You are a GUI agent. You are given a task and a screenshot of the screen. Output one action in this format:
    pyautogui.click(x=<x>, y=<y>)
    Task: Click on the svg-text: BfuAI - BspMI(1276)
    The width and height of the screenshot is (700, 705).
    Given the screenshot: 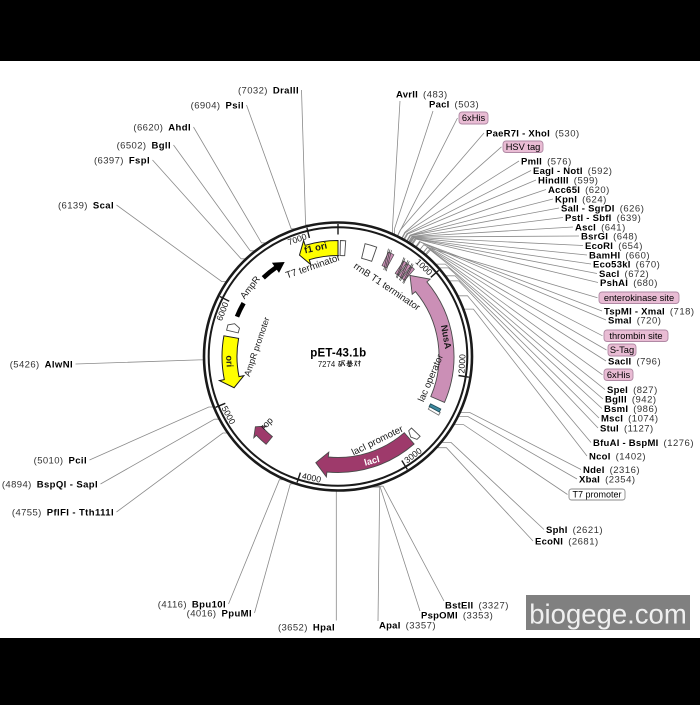 What is the action you would take?
    pyautogui.click(x=643, y=443)
    